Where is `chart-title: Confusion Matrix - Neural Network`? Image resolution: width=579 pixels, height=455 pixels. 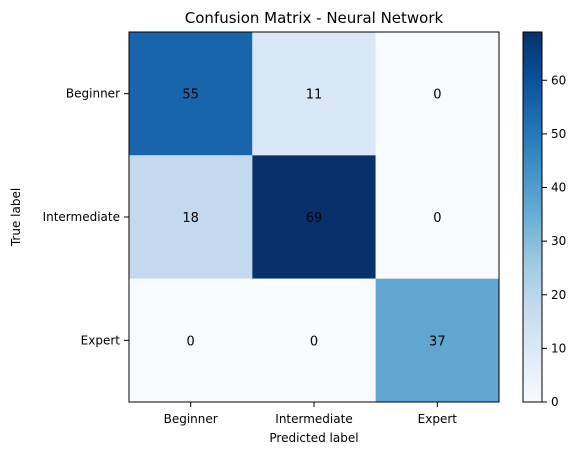
chart-title: Confusion Matrix - Neural Network is located at coordinates (314, 18).